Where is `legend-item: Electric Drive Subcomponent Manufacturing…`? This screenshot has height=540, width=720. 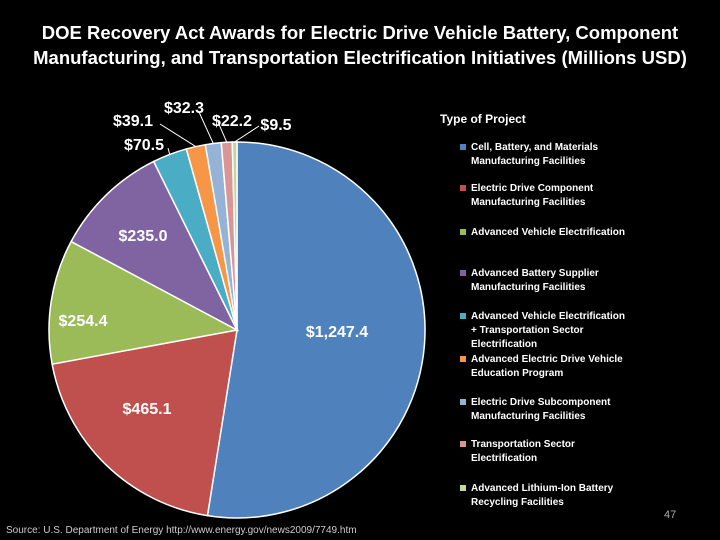
legend-item: Electric Drive Subcomponent Manufacturing… is located at coordinates (535, 409).